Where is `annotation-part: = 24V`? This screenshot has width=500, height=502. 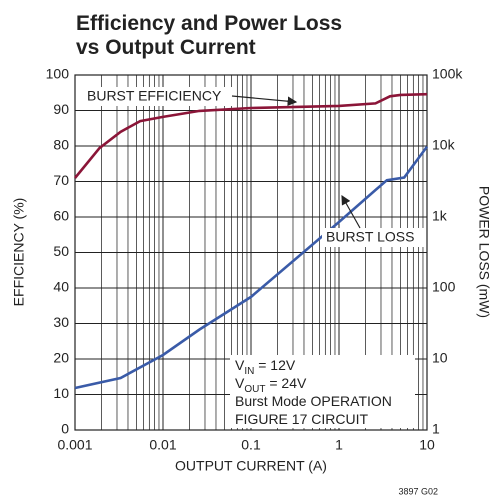 annotation-part: = 24V is located at coordinates (286, 383).